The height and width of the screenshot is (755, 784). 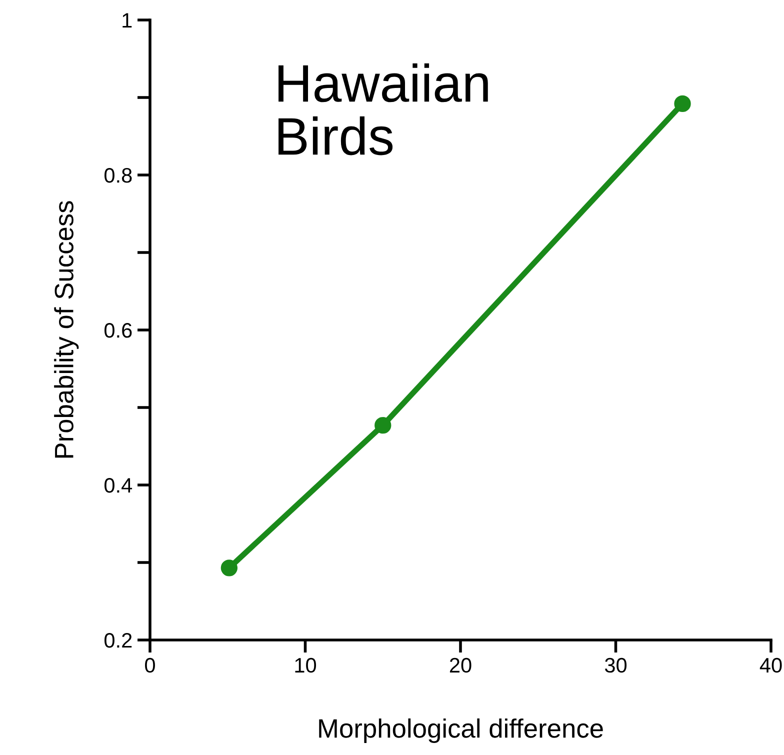 I want to click on x-tick-label: 0, so click(x=150, y=665).